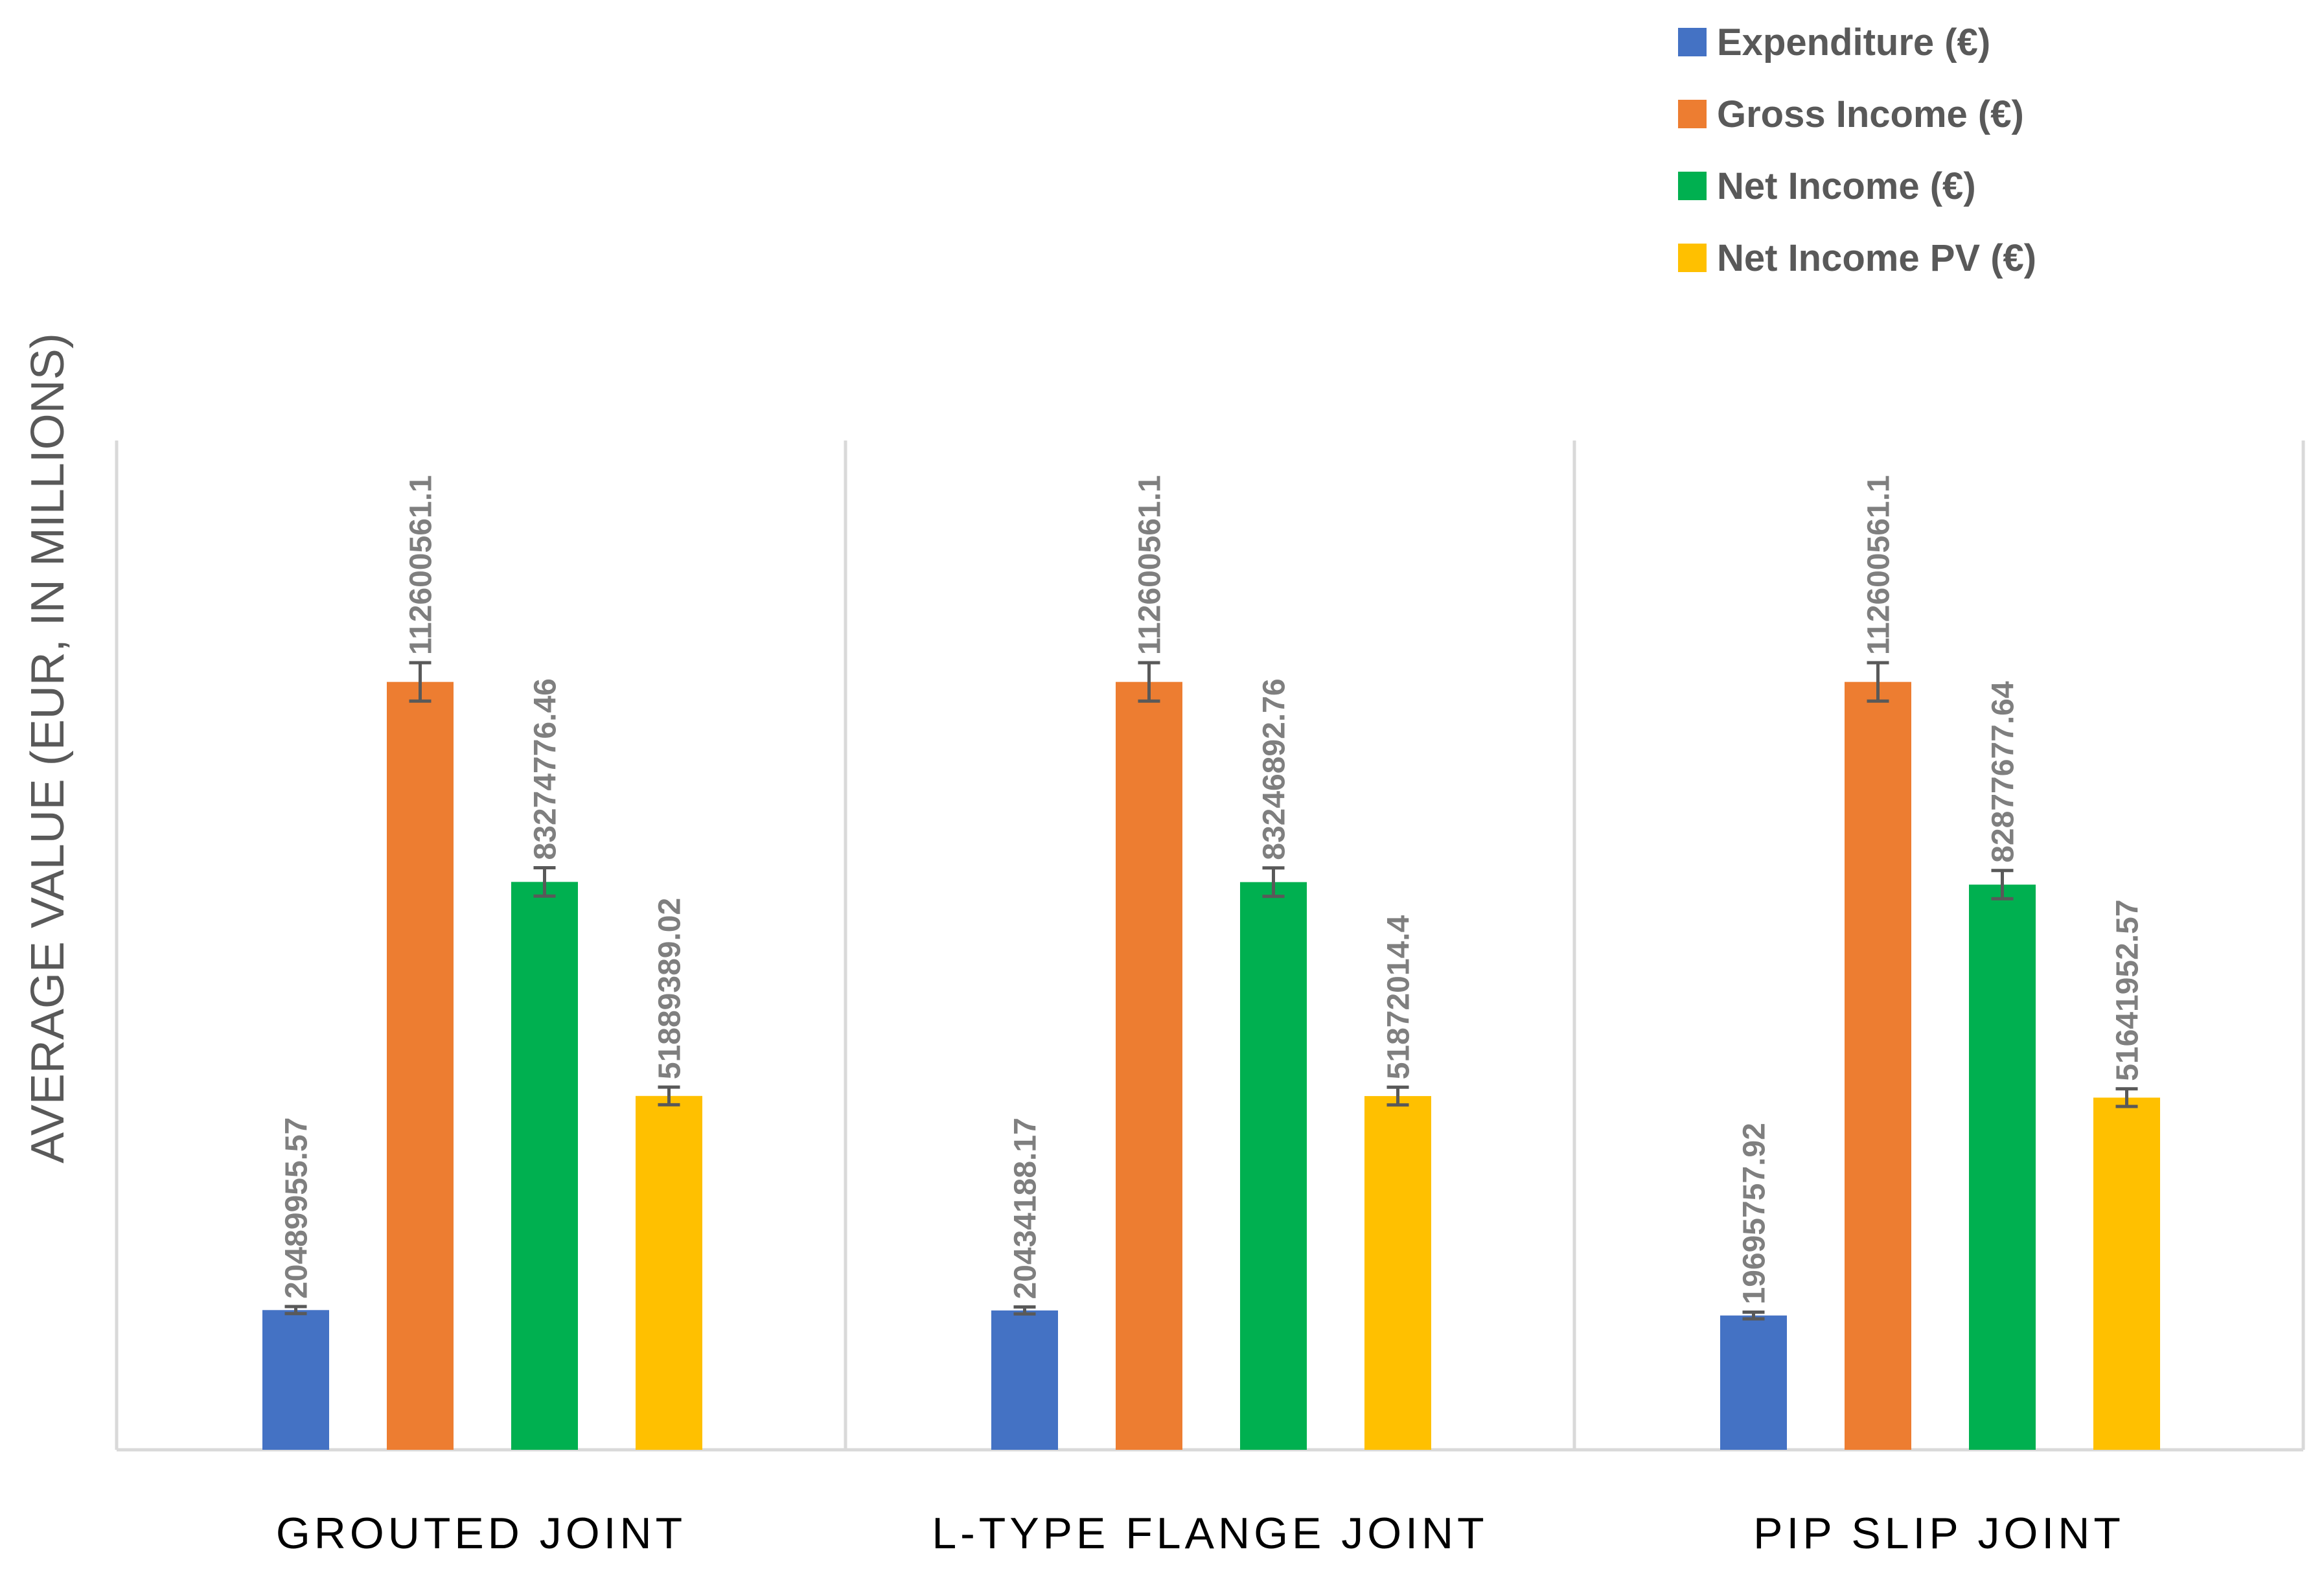 This screenshot has width=2324, height=1569. Describe the element at coordinates (1870, 114) in the screenshot. I see `legend-entry: Gross Income (€)` at that location.